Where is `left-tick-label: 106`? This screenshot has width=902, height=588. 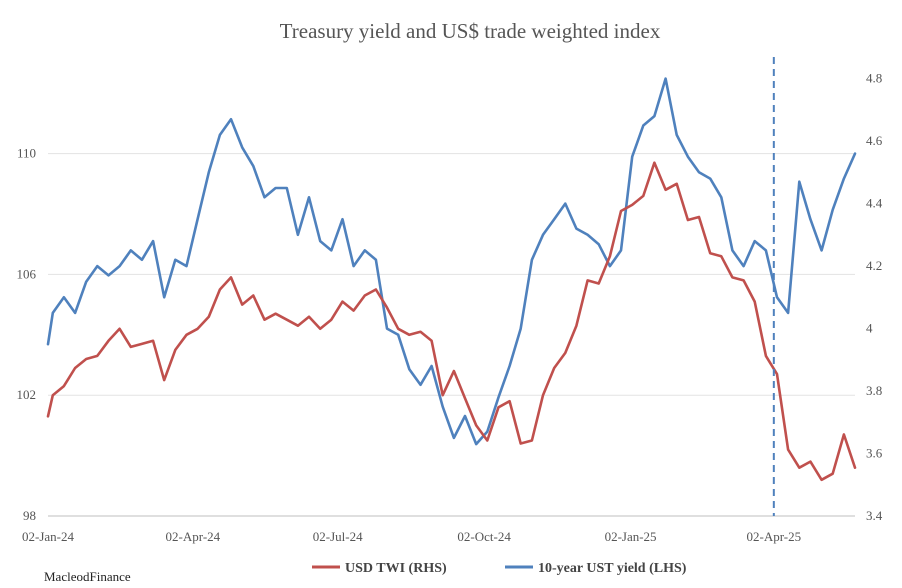 left-tick-label: 106 is located at coordinates (27, 273).